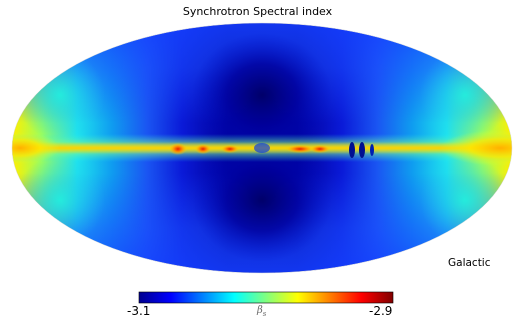 This screenshot has height=323, width=515. I want to click on colorbar-unit-label: βs, so click(261, 312).